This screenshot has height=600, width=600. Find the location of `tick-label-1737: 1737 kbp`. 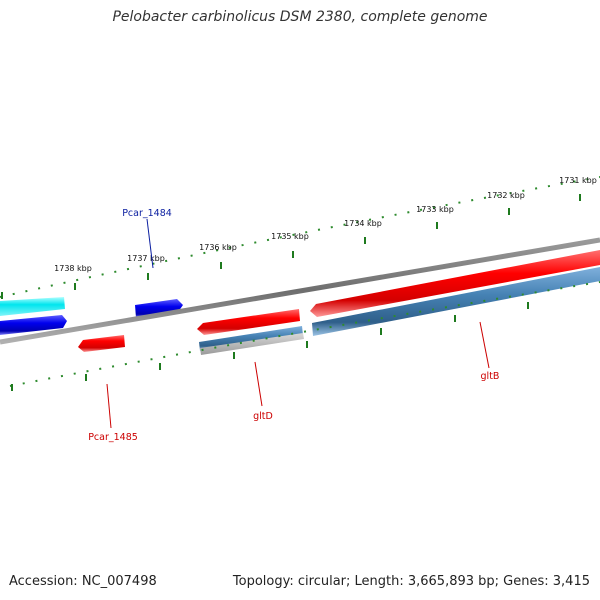

tick-label-1737: 1737 kbp is located at coordinates (146, 258).